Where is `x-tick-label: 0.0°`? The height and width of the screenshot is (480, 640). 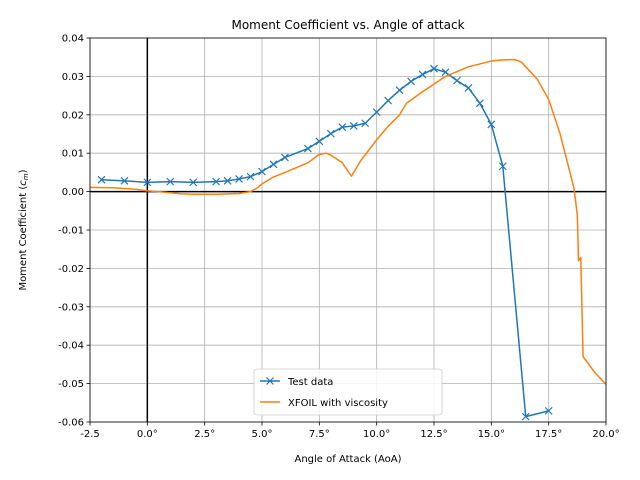 x-tick-label: 0.0° is located at coordinates (147, 434).